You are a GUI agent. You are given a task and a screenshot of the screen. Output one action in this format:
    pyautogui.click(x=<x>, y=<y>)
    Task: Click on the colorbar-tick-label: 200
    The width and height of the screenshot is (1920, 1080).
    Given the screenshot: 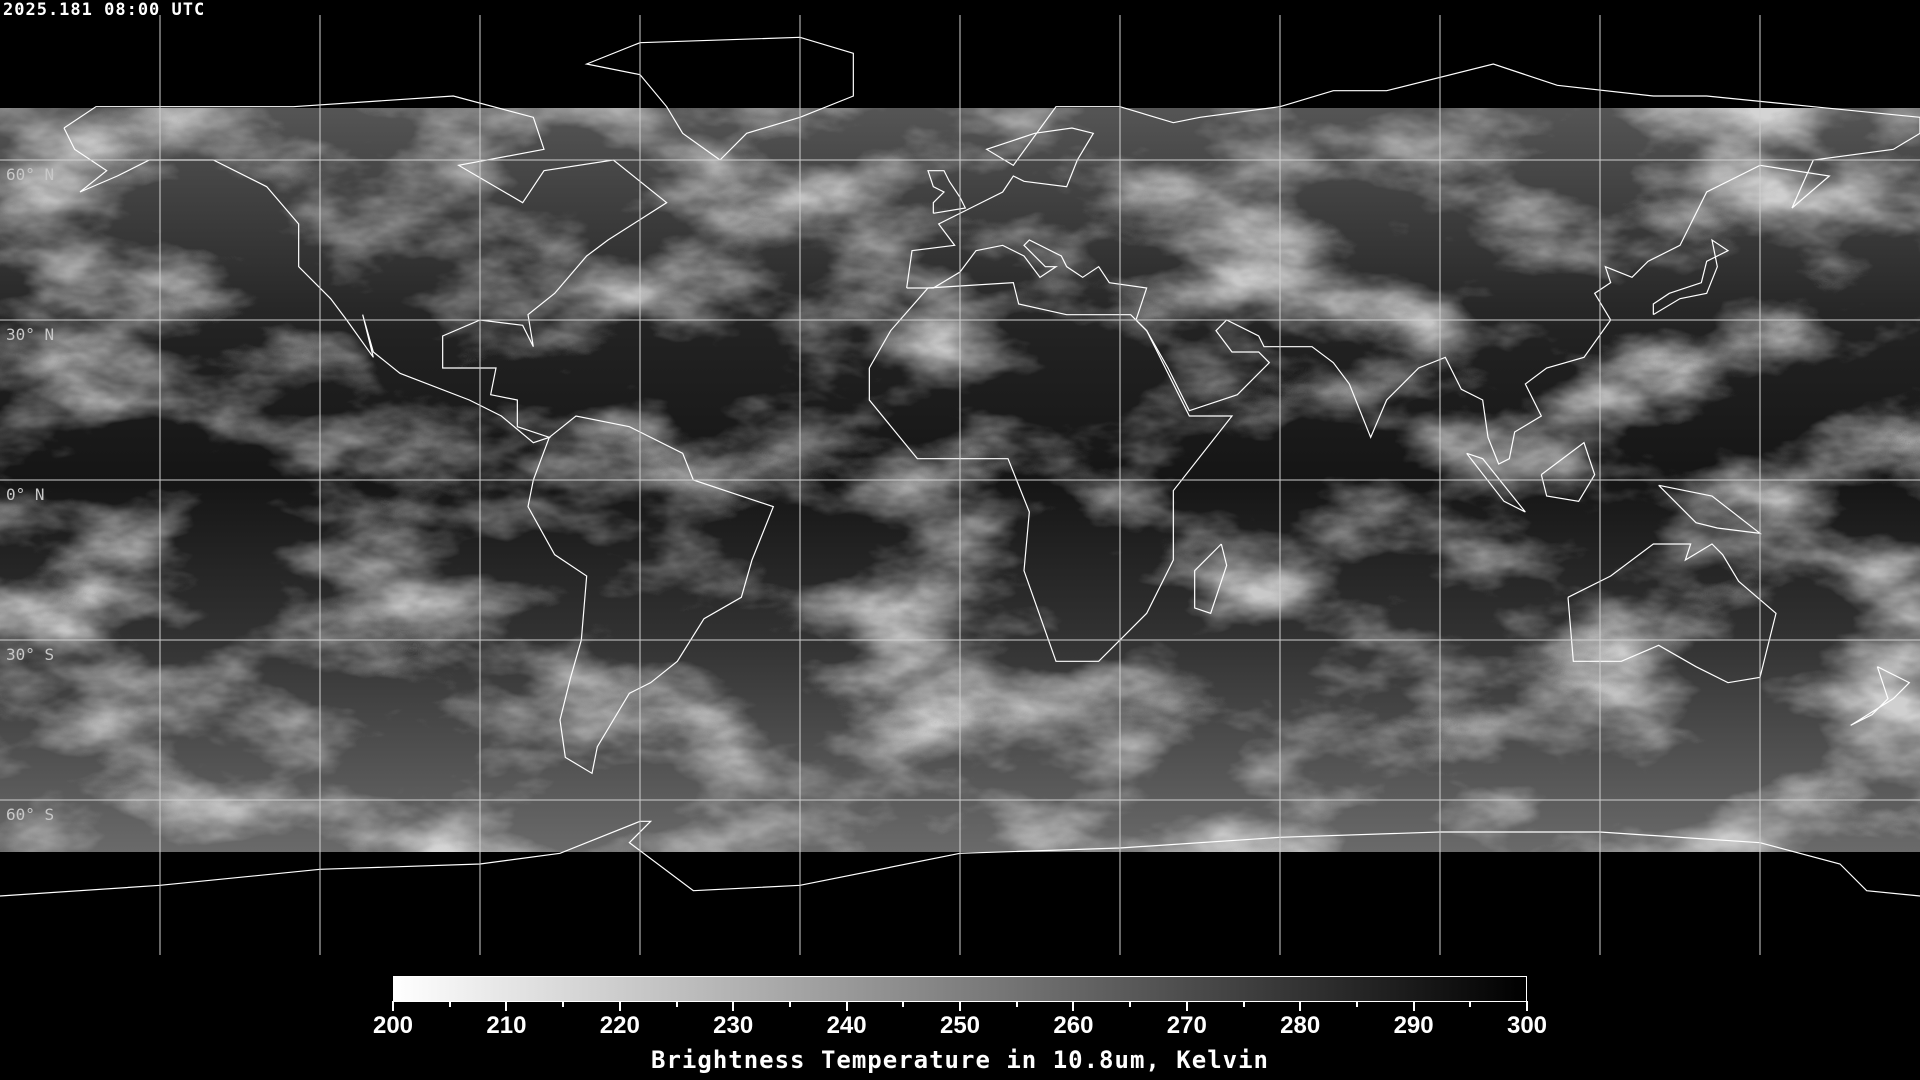 What is the action you would take?
    pyautogui.click(x=393, y=1025)
    